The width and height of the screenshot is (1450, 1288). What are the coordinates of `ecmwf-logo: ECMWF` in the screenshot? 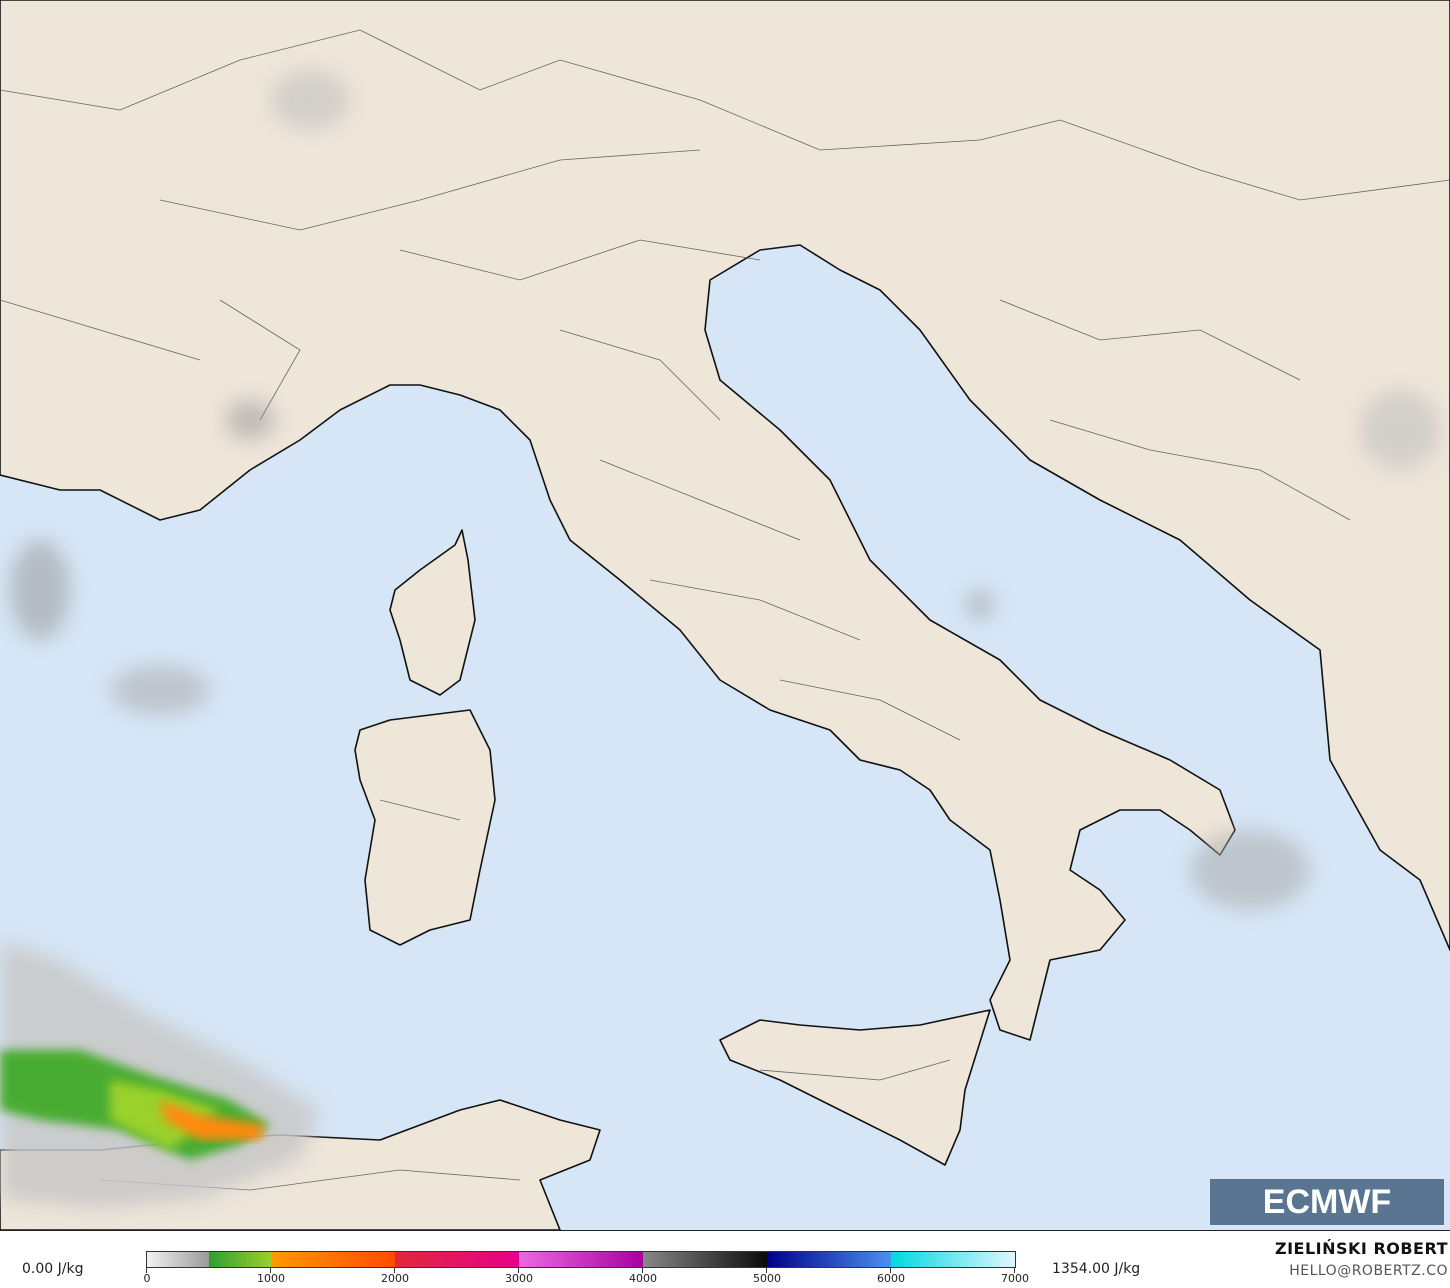 It's located at (1327, 1202).